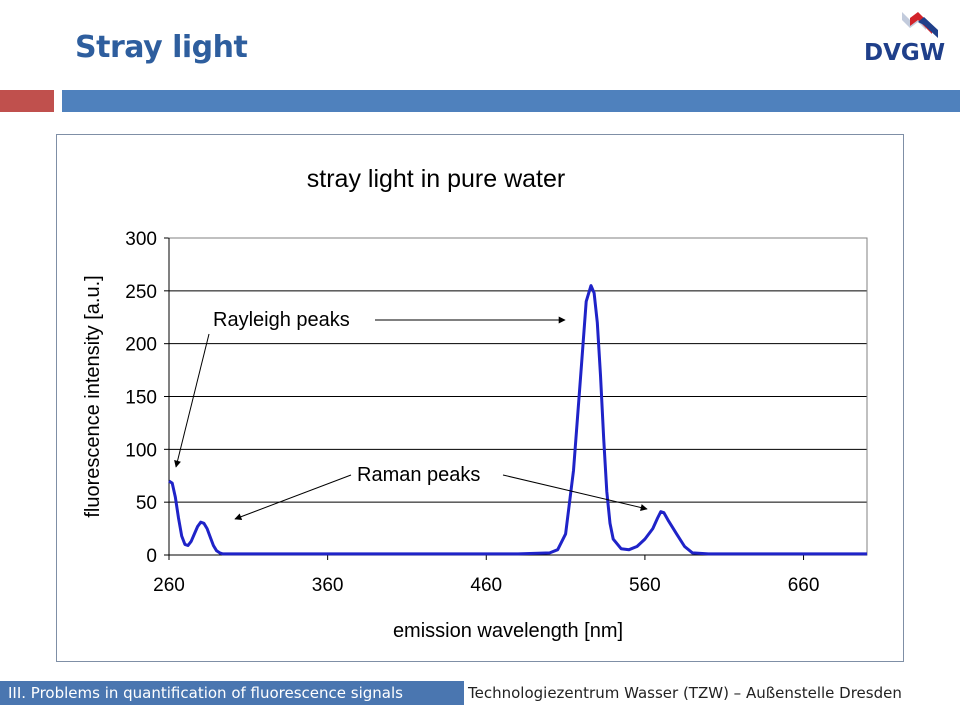 The width and height of the screenshot is (960, 720). Describe the element at coordinates (192, 400) in the screenshot. I see `arrow-rayleigh-left` at that location.